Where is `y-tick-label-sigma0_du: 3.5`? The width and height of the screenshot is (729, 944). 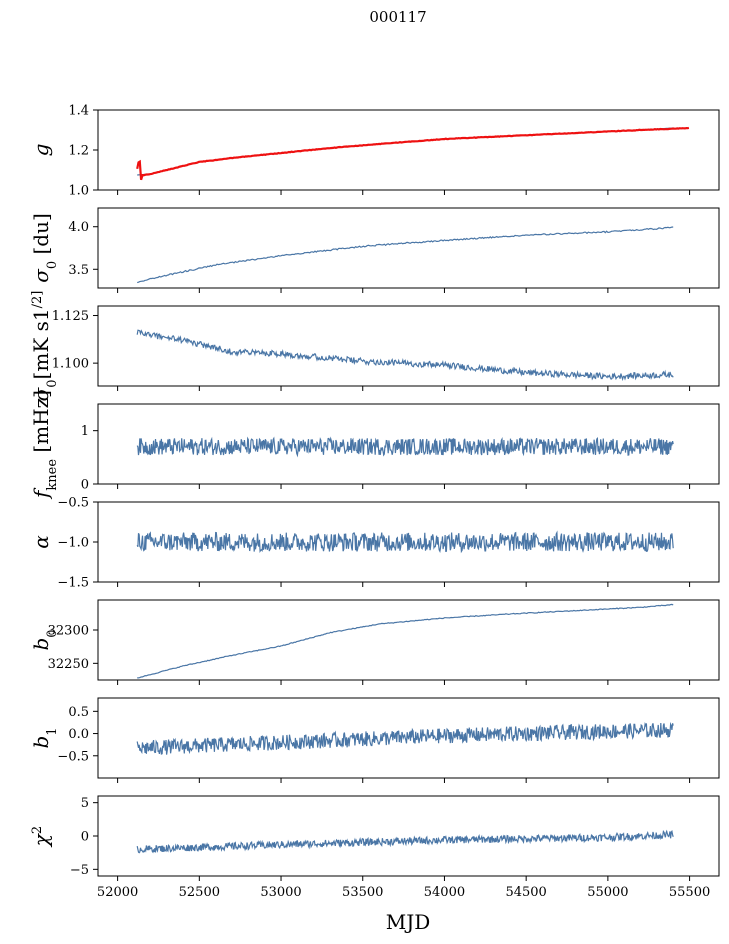 y-tick-label-sigma0_du: 3.5 is located at coordinates (78, 270).